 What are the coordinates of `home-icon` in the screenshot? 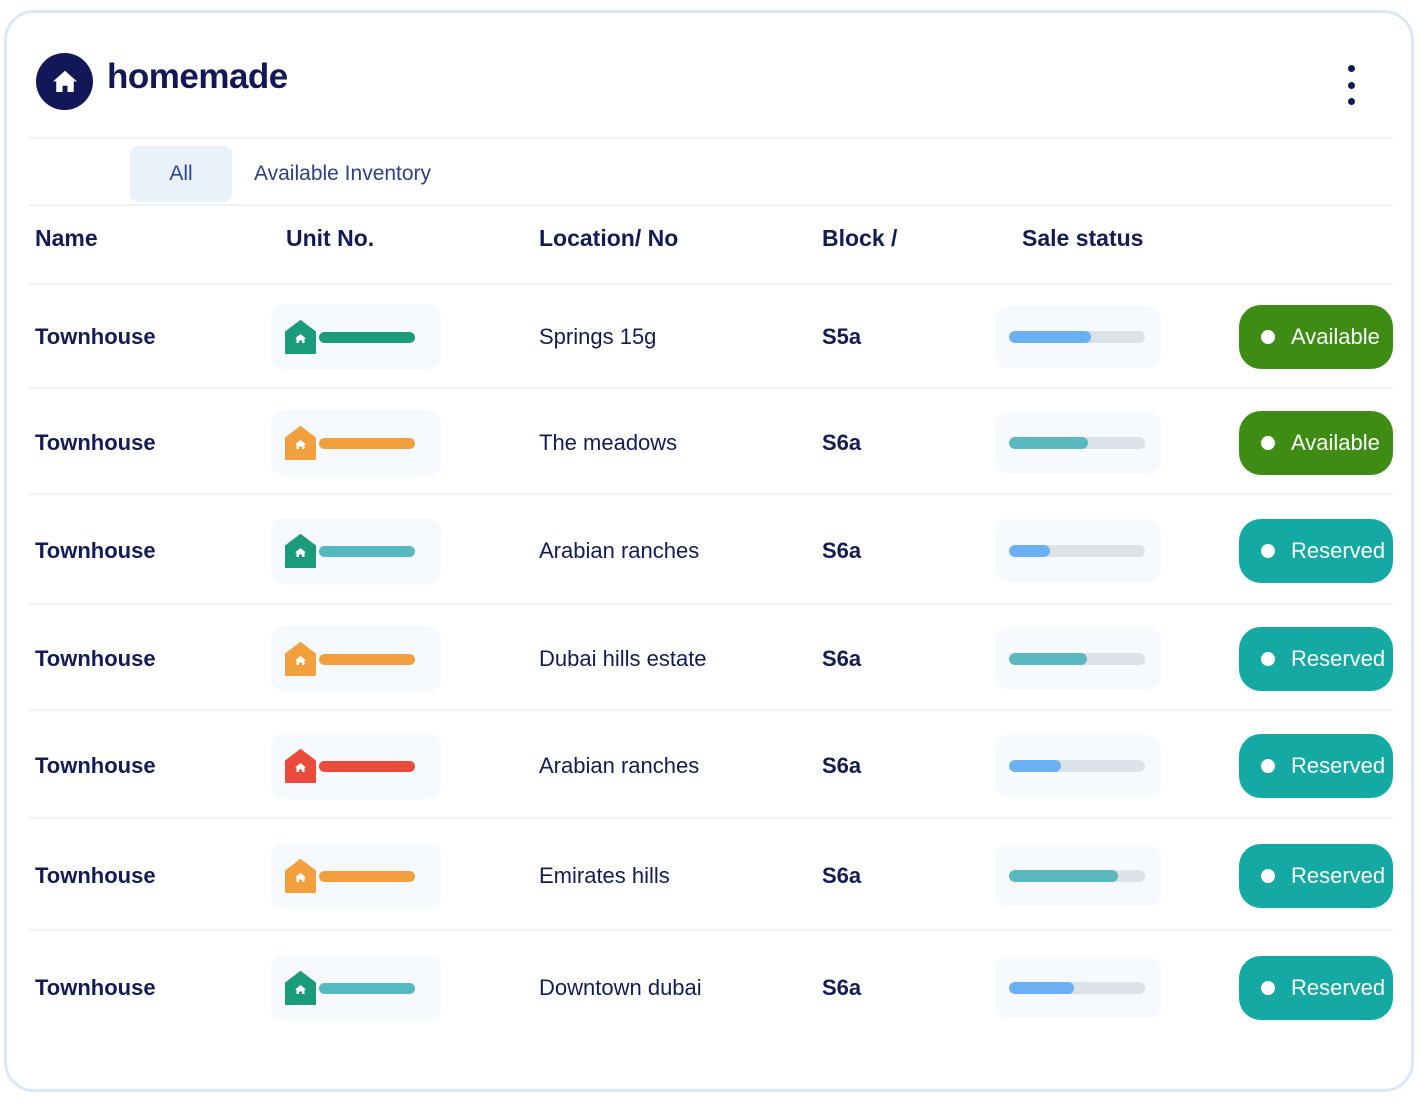 It's located at (64, 81).